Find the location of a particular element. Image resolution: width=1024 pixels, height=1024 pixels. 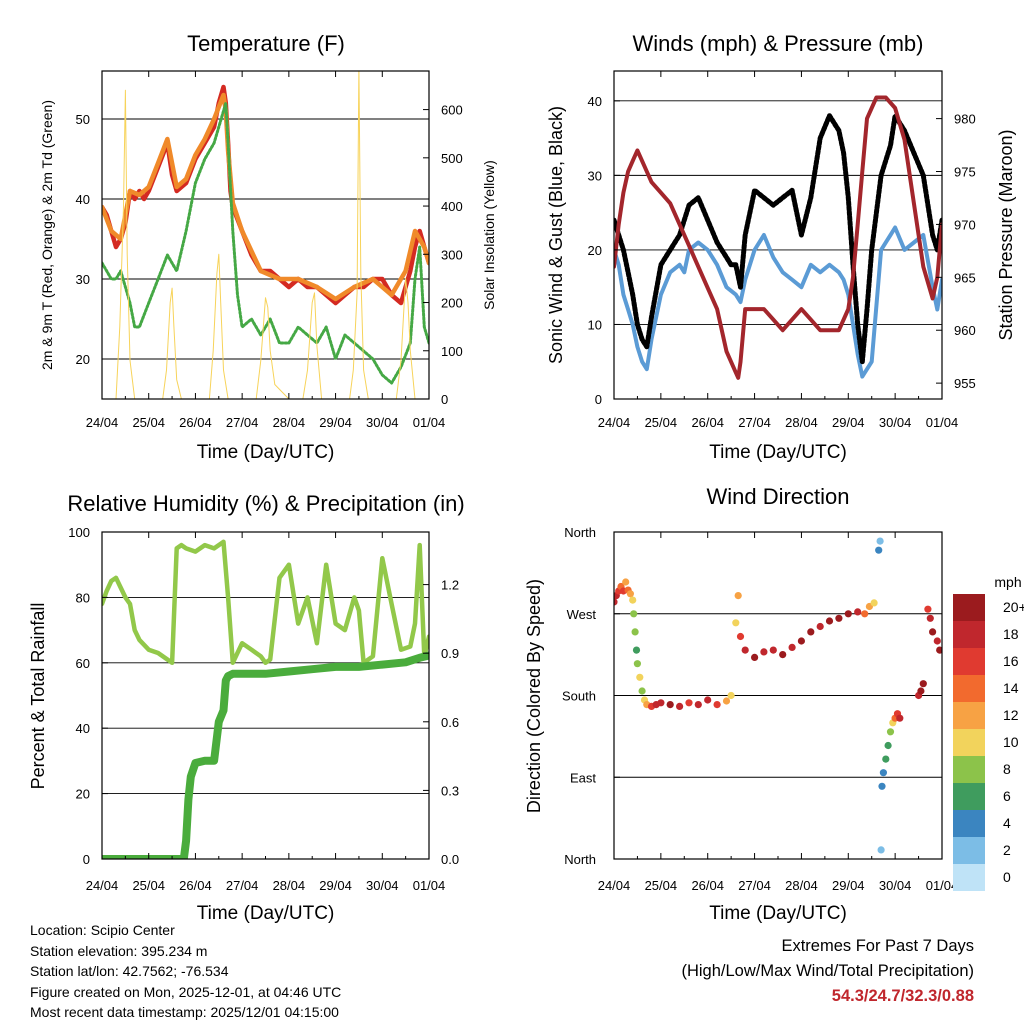

temperature-x-tick-label: 29/04 is located at coordinates (335, 422).